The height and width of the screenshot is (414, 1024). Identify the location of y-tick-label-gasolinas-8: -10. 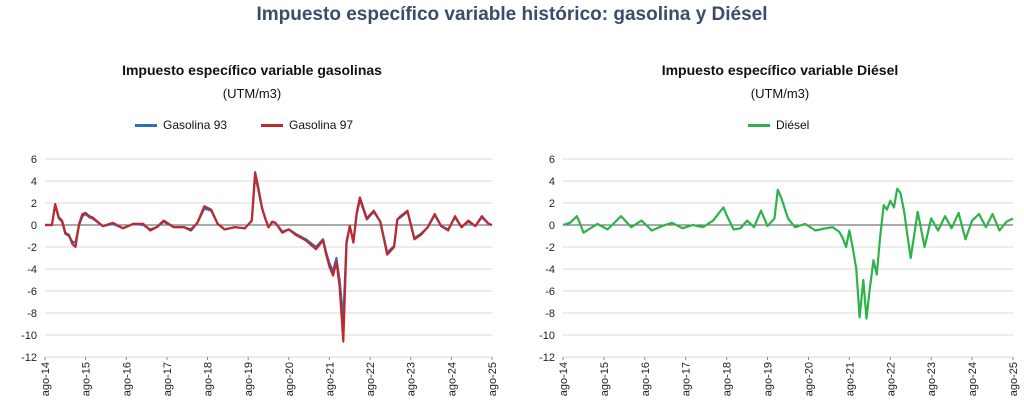
(29, 336).